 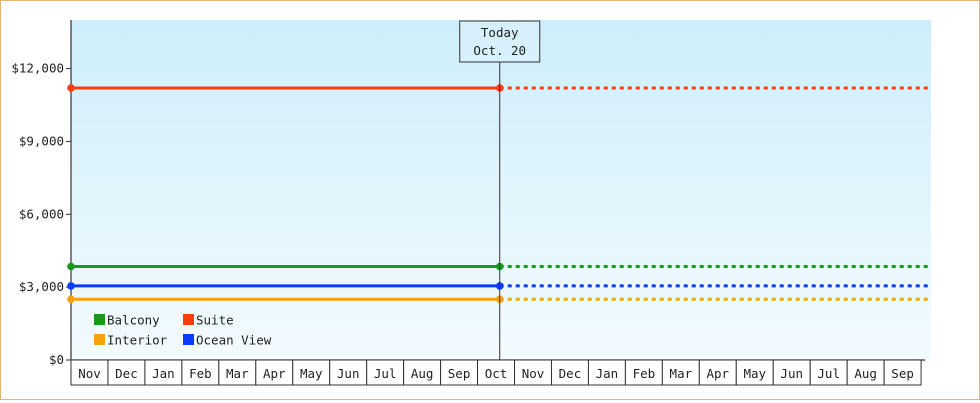 I want to click on series-ocean-view, so click(x=499, y=286).